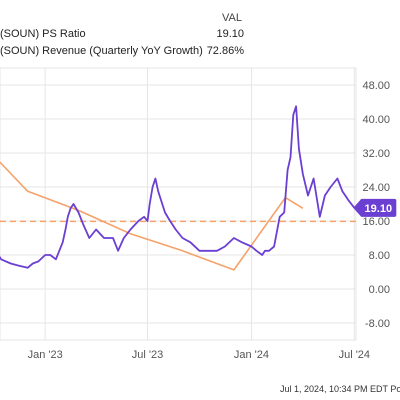 Image resolution: width=400 pixels, height=400 pixels. I want to click on value-label-pointer, so click(357, 207).